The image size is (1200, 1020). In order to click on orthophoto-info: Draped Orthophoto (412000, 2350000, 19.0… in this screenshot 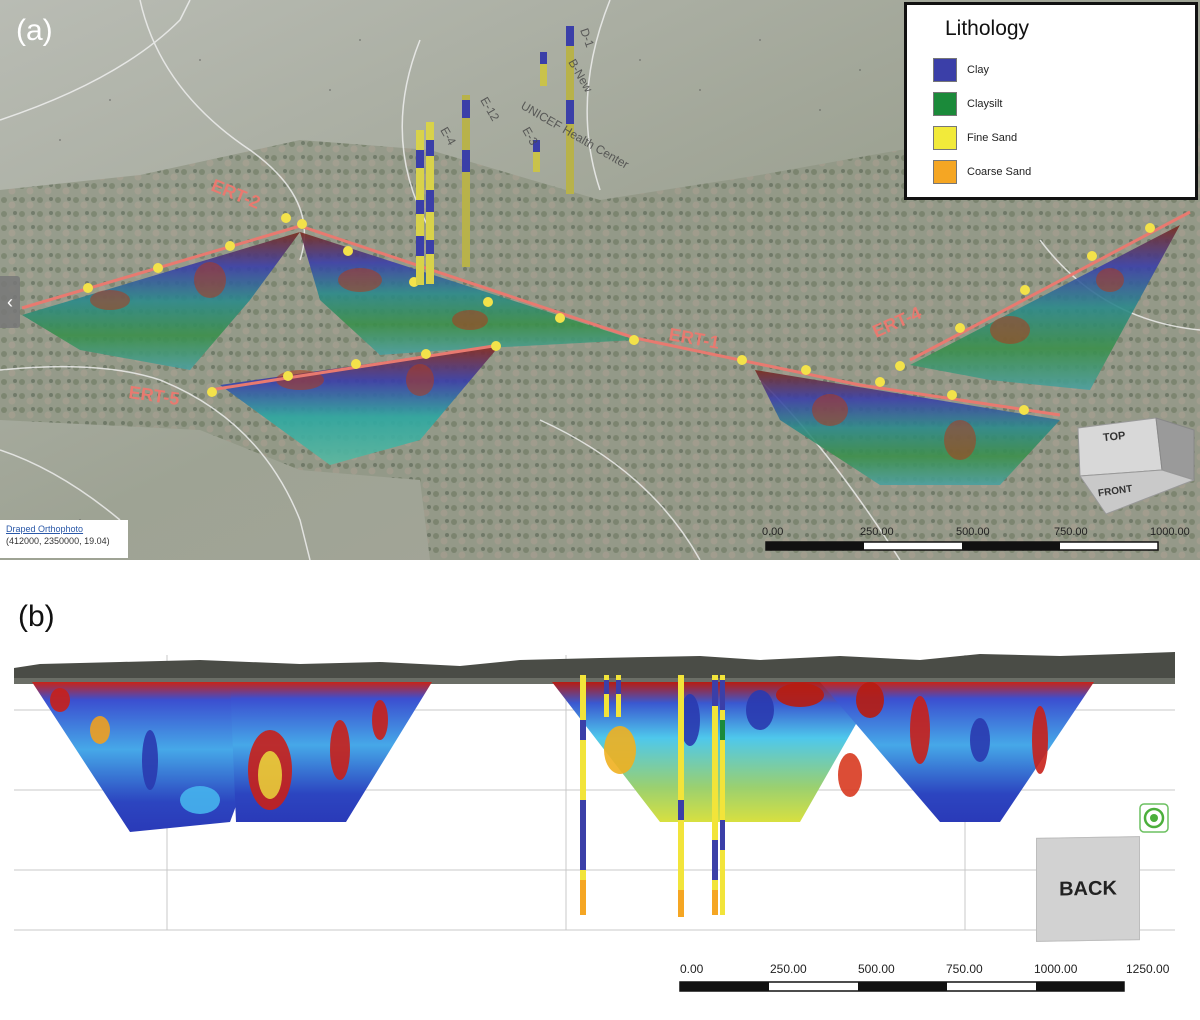, I will do `click(64, 539)`.